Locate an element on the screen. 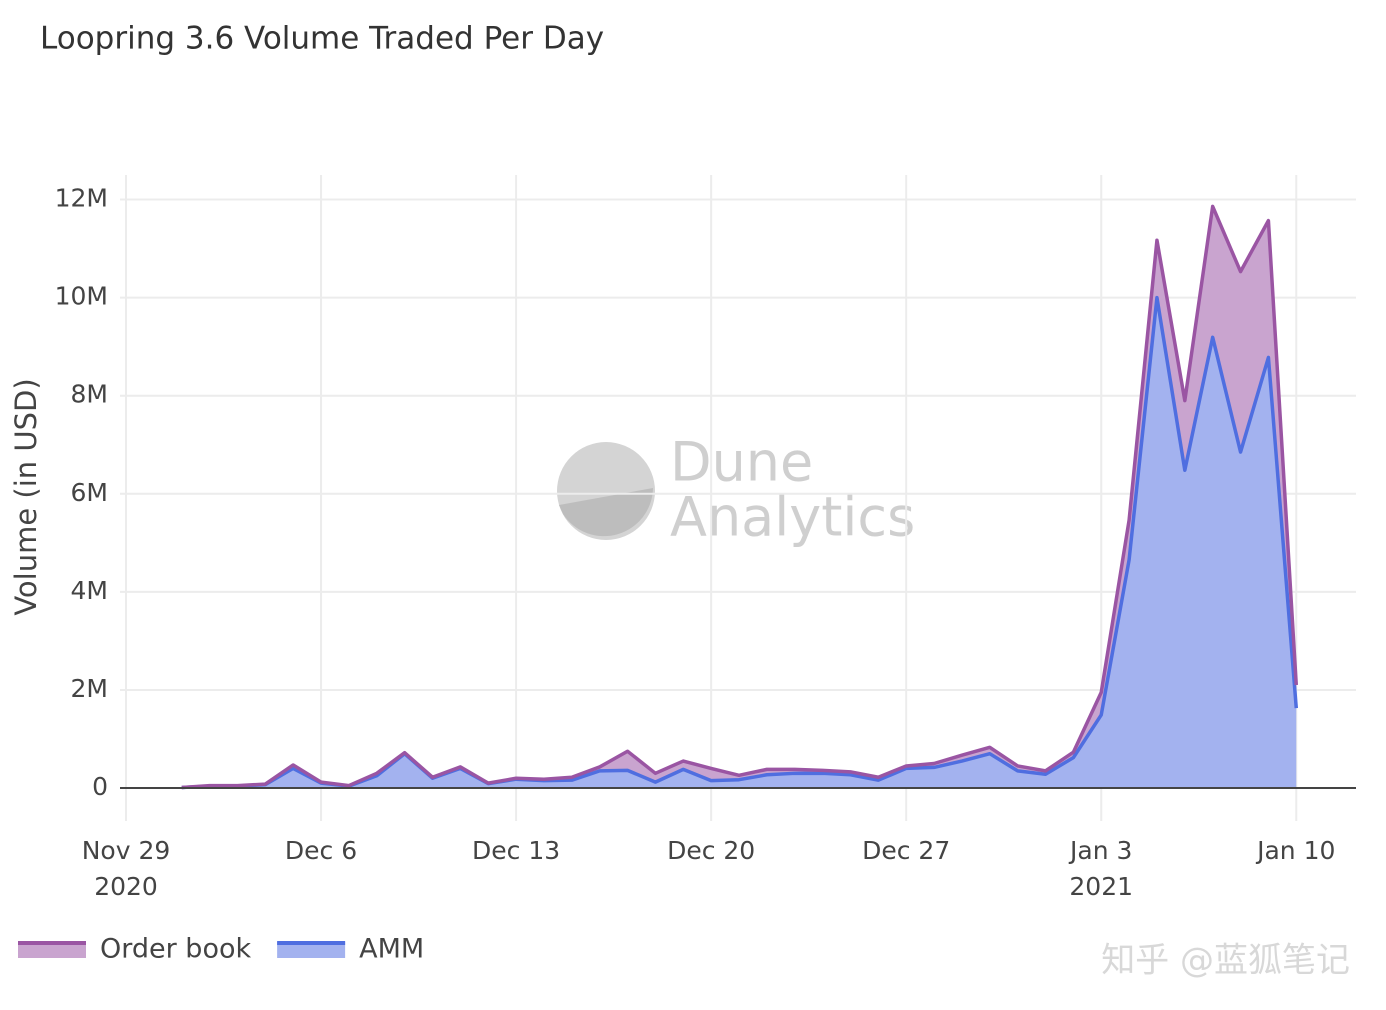  y-tick-label: 8M is located at coordinates (89, 394).